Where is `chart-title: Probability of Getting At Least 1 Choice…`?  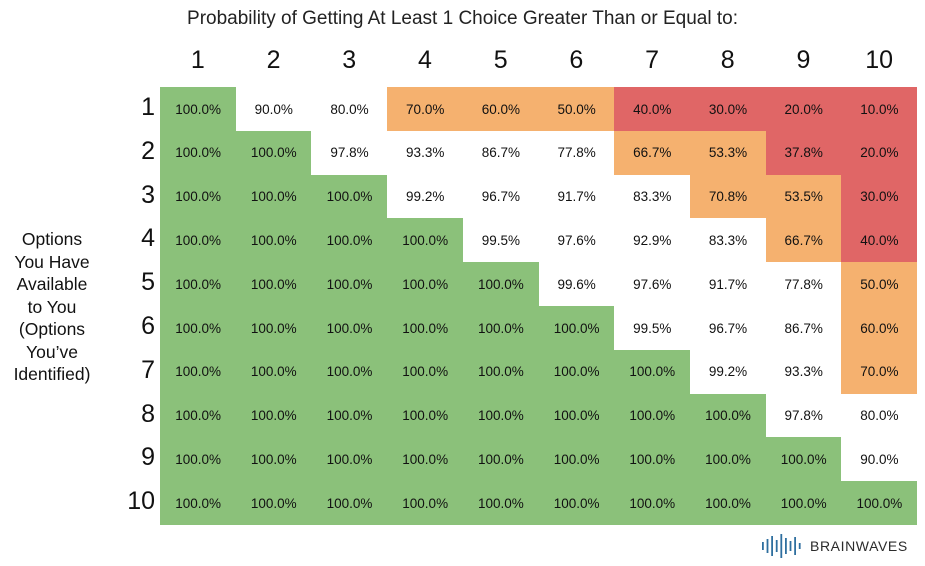 chart-title: Probability of Getting At Least 1 Choice… is located at coordinates (462, 18).